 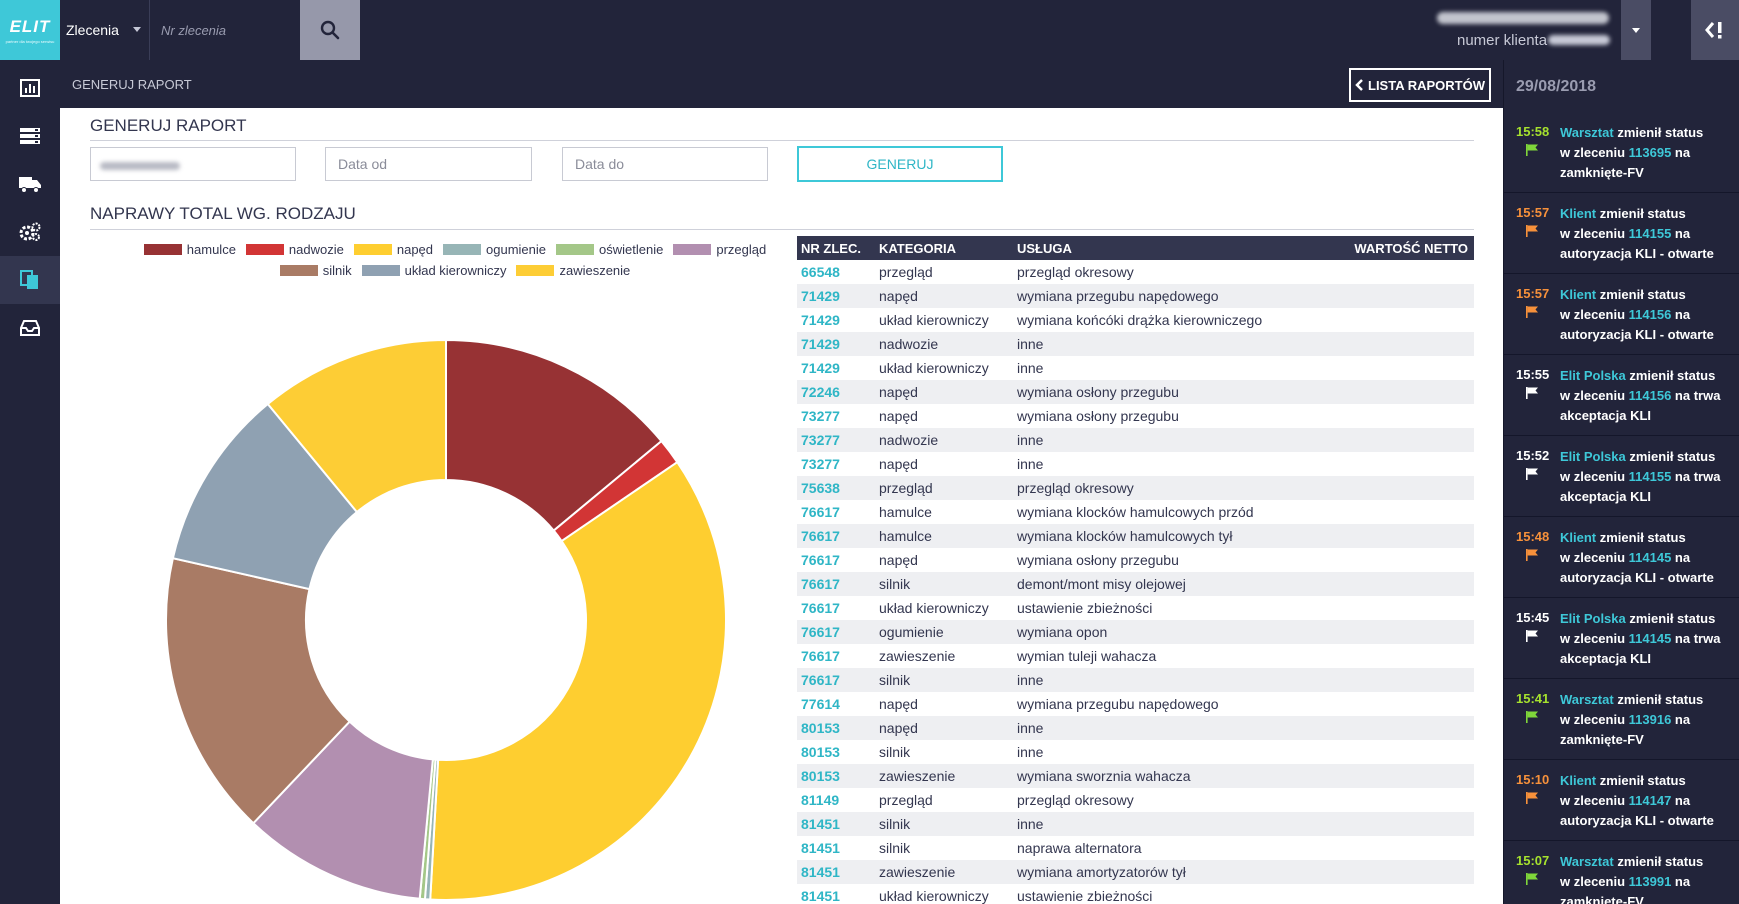 I want to click on sidebar-item-orders, so click(x=30, y=136).